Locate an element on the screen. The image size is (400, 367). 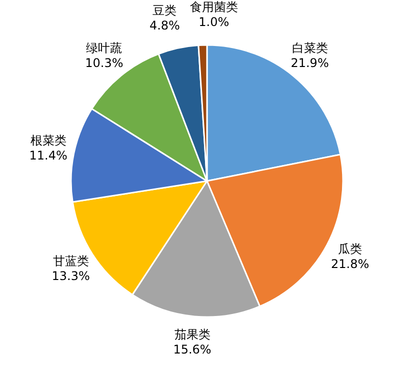
slice-label: 绿叶蔬 is located at coordinates (104, 47).